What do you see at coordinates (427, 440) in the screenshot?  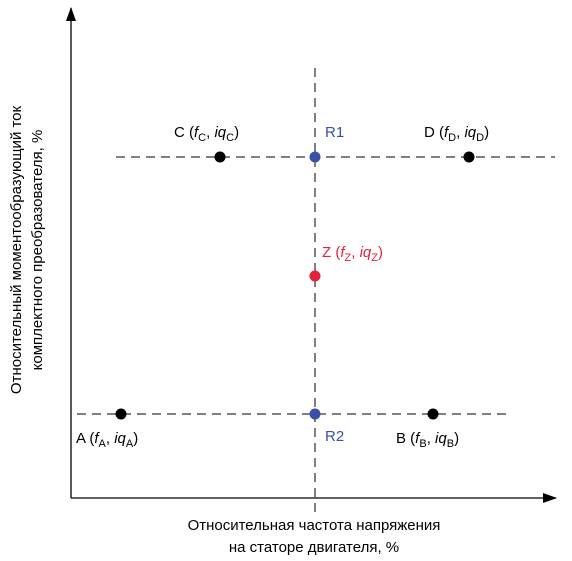 I see `label-b: B (fB, iqB)` at bounding box center [427, 440].